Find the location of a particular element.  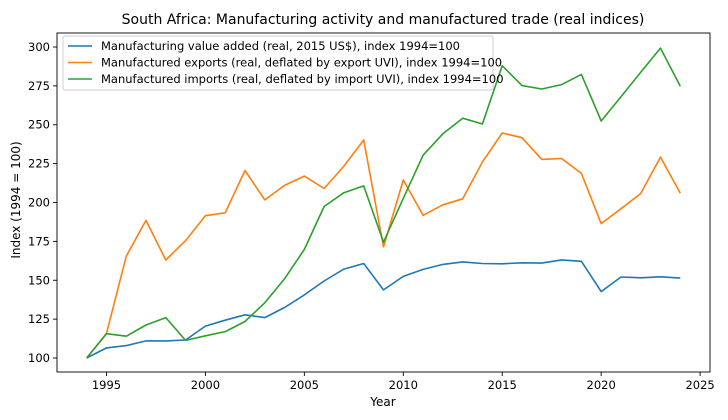

y-tick-label: 275 is located at coordinates (39, 86).